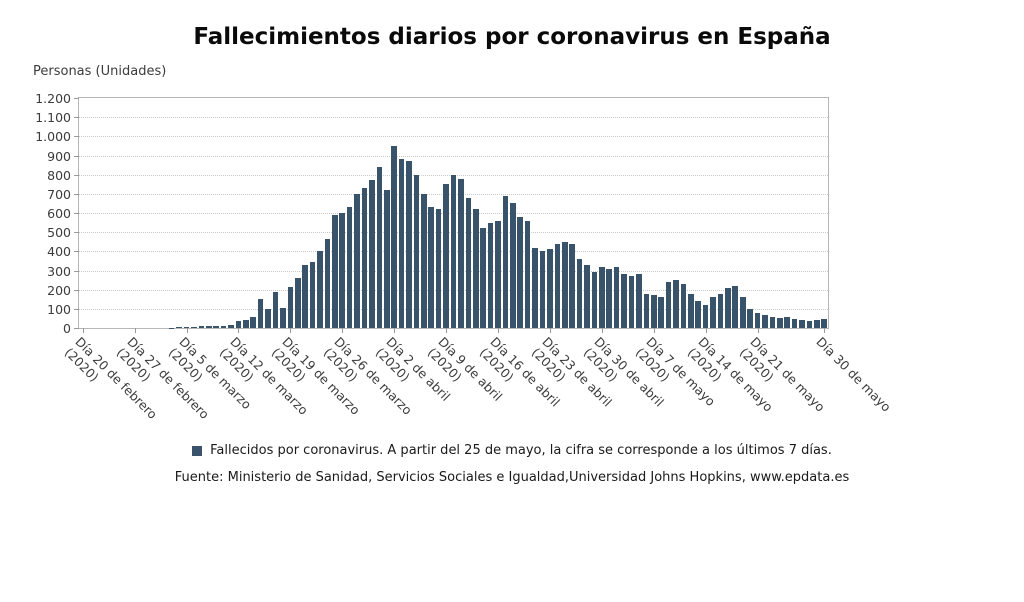 This screenshot has height=602, width=1024. Describe the element at coordinates (53, 118) in the screenshot. I see `y-tick-label: 1.100` at that location.